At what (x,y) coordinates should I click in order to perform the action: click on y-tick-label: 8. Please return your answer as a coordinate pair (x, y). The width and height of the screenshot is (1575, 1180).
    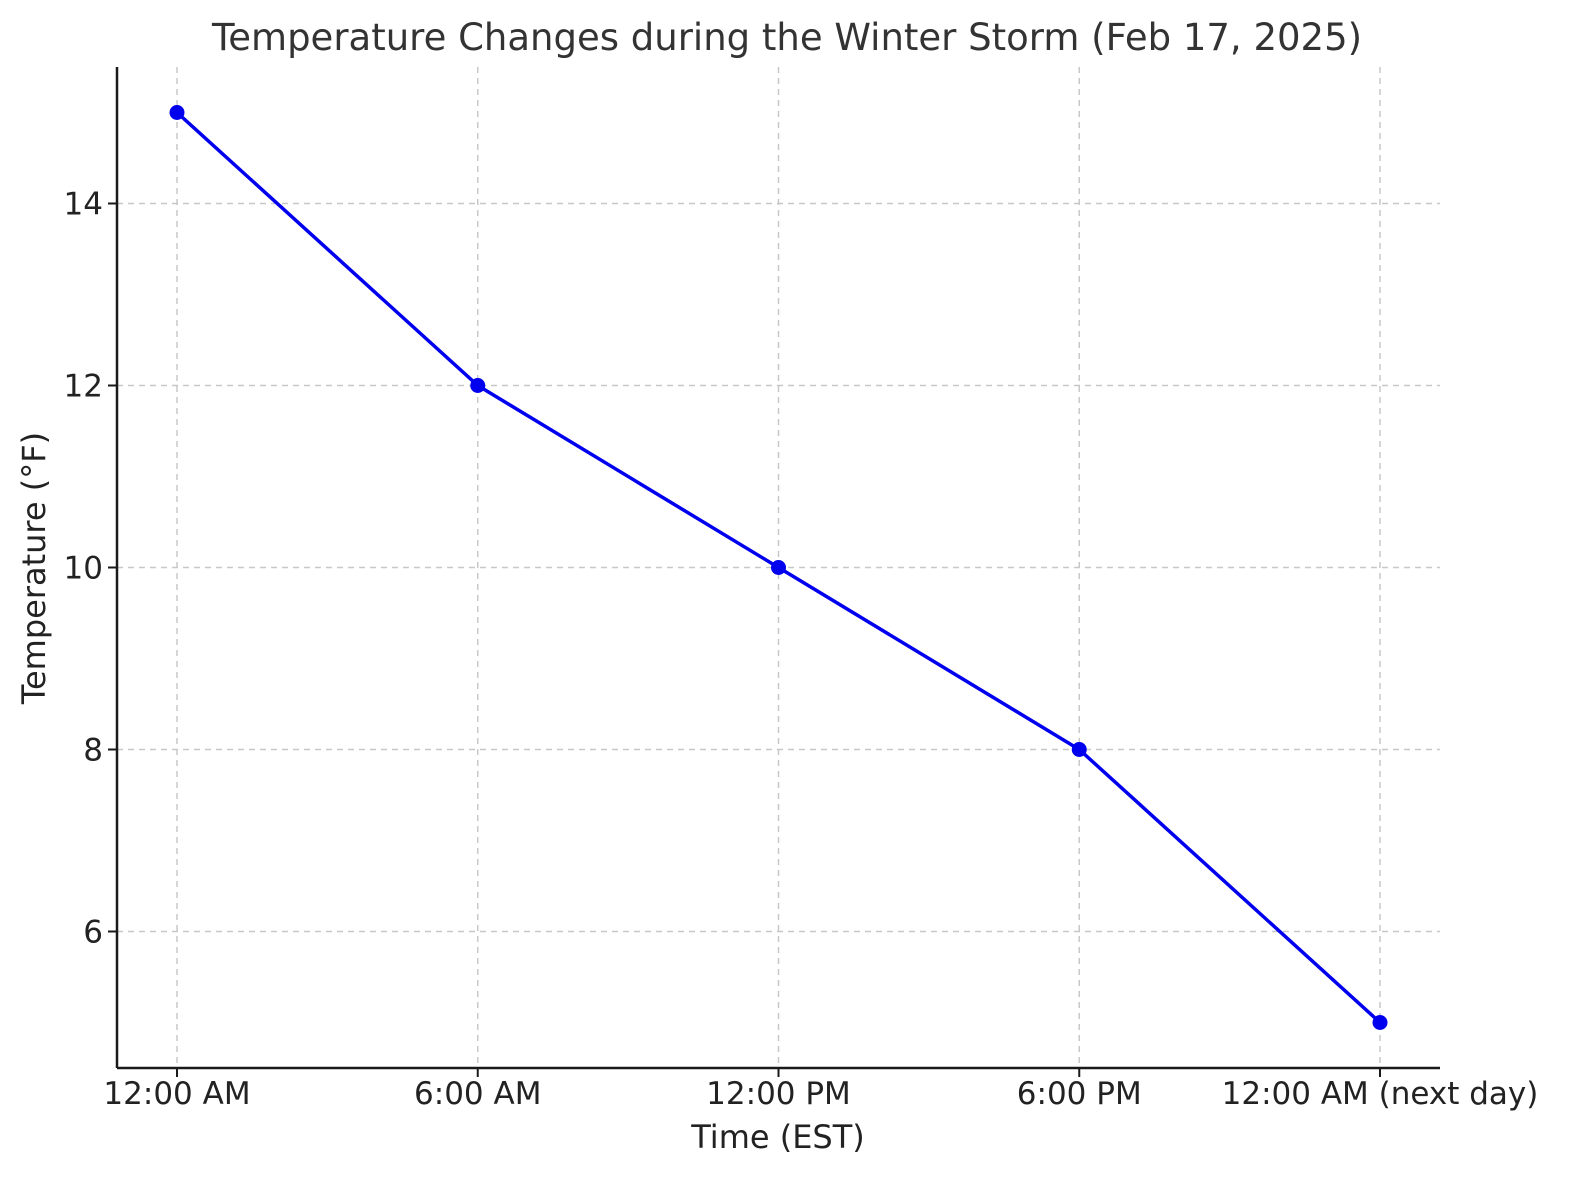
    Looking at the image, I should click on (93, 751).